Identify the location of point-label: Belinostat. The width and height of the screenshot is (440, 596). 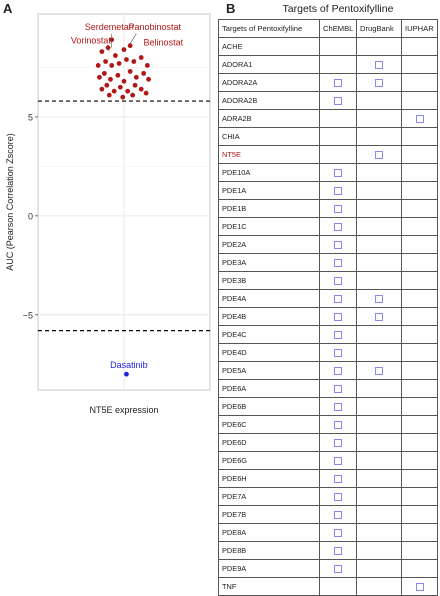
(164, 43).